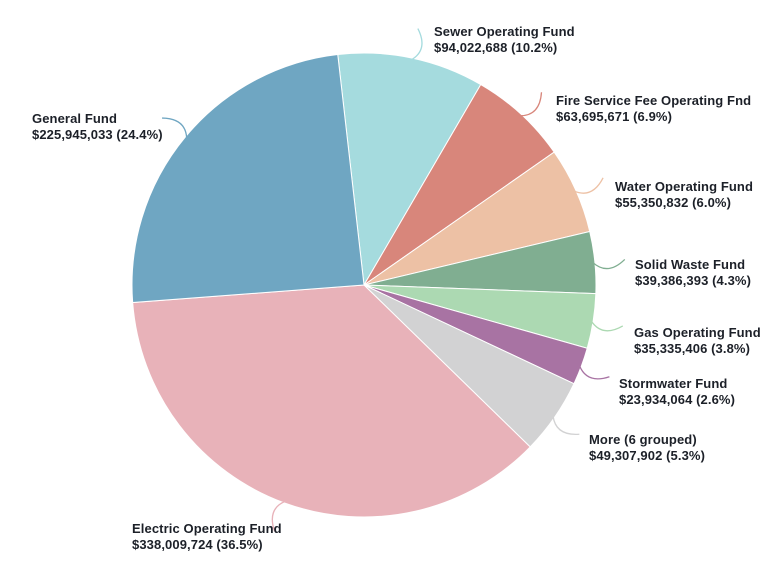 The height and width of the screenshot is (561, 763). I want to click on leader-line-general-fund, so click(175, 128).